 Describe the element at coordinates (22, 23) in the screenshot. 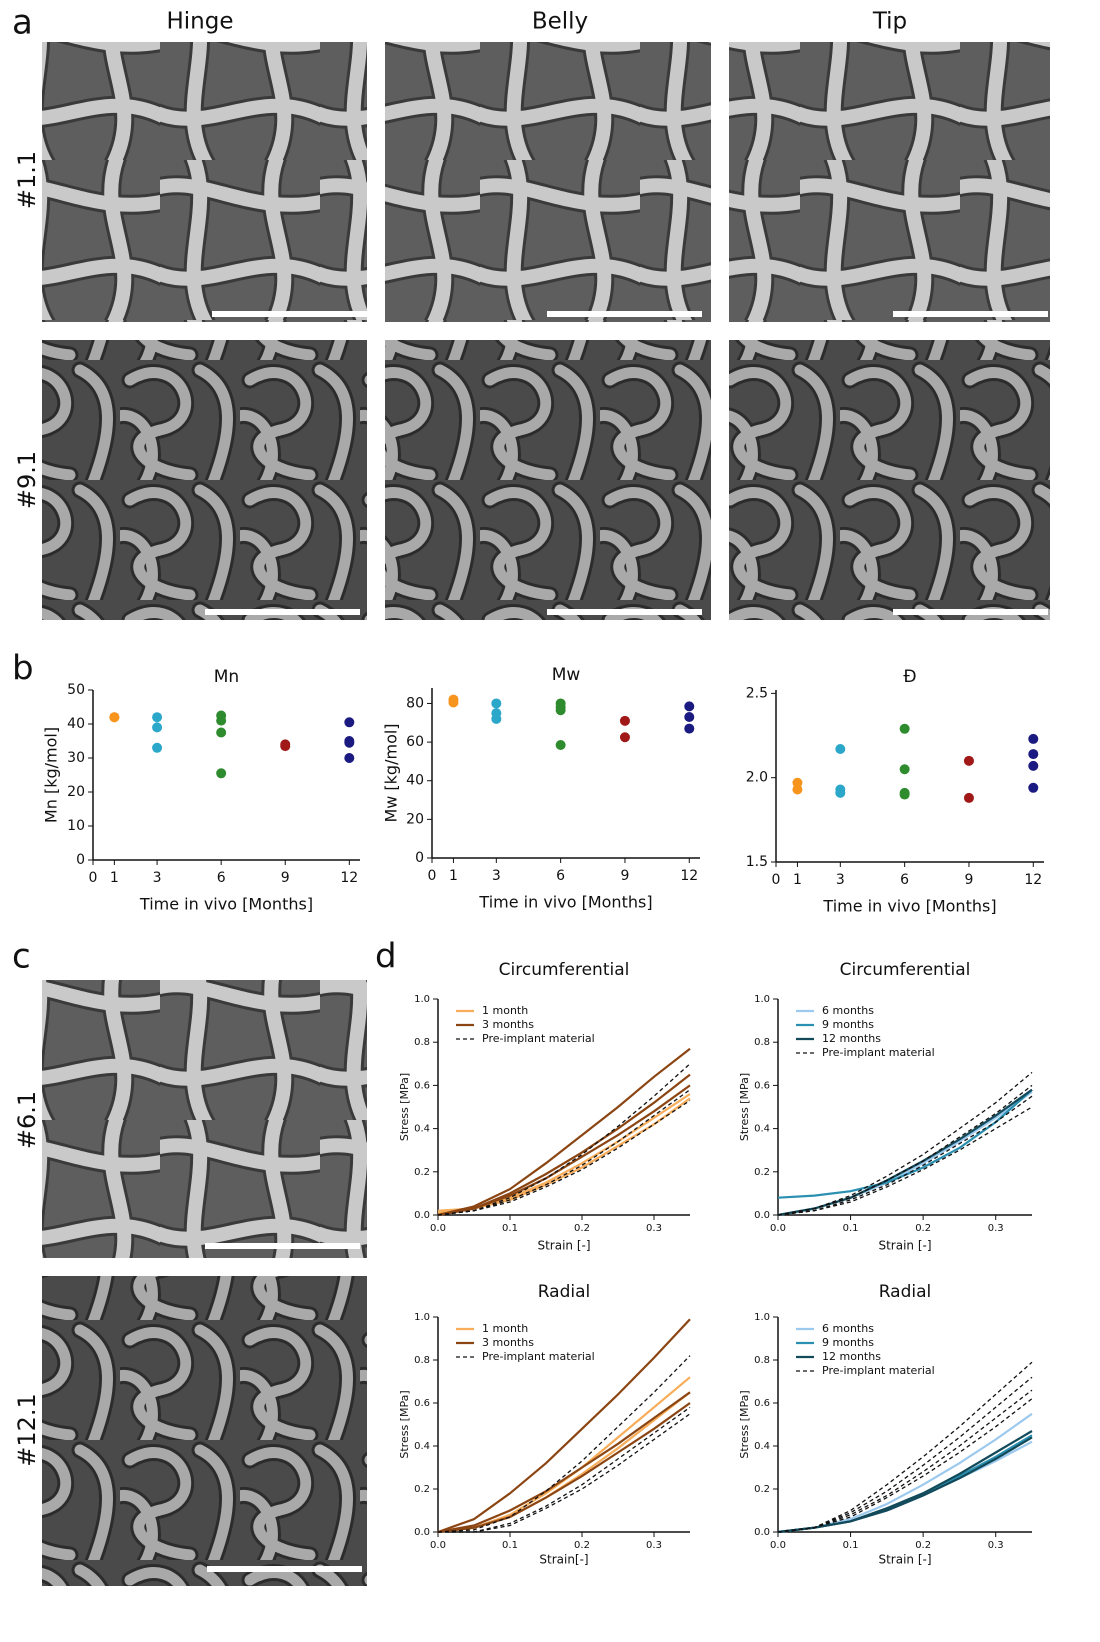

I see `panel-label: a` at that location.